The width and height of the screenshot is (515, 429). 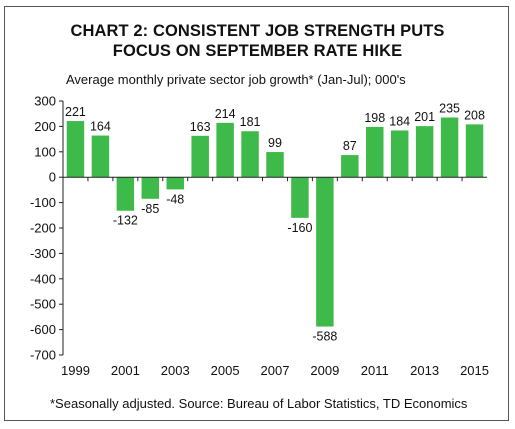 What do you see at coordinates (125, 221) in the screenshot?
I see `data-label-2001: -132` at bounding box center [125, 221].